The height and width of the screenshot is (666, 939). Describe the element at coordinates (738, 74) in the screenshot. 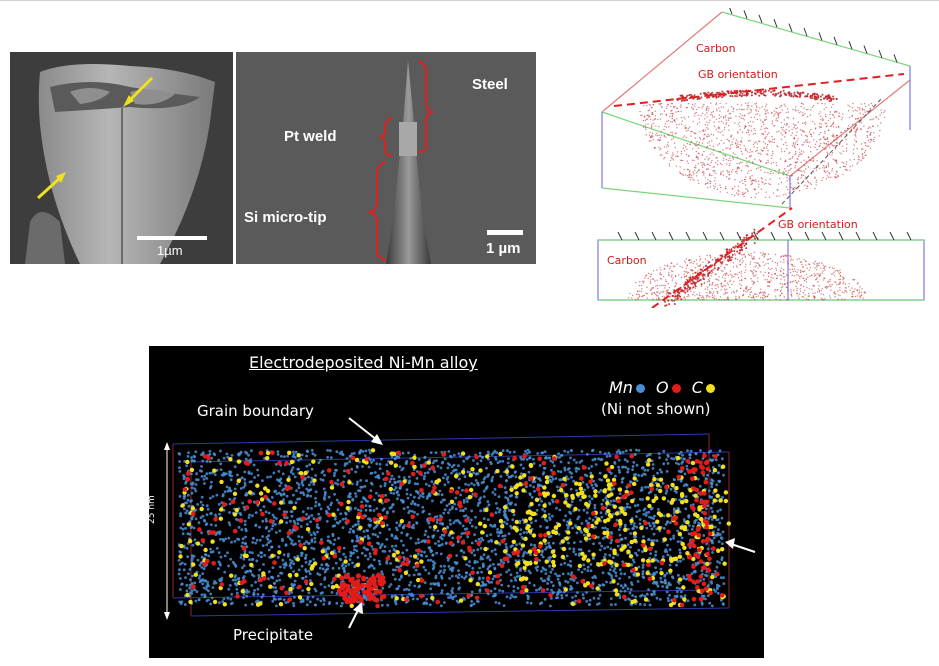

I see `apt-top-gb-label: GB orientation` at that location.